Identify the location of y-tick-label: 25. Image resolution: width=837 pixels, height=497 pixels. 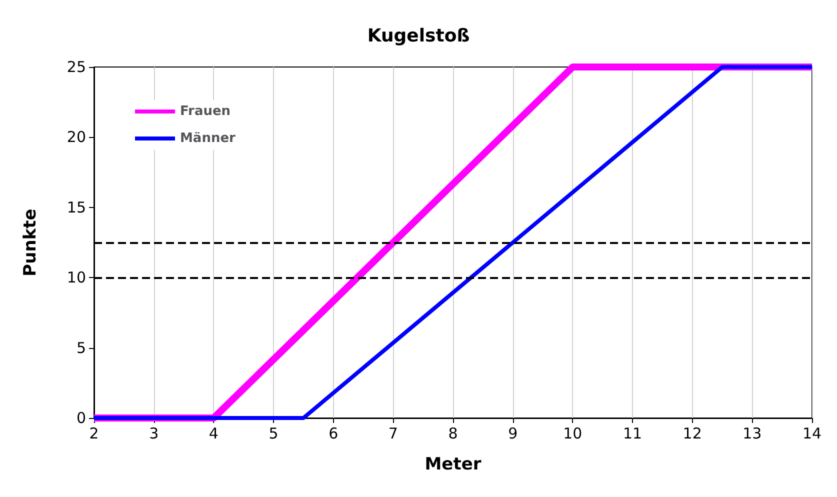
(76, 67).